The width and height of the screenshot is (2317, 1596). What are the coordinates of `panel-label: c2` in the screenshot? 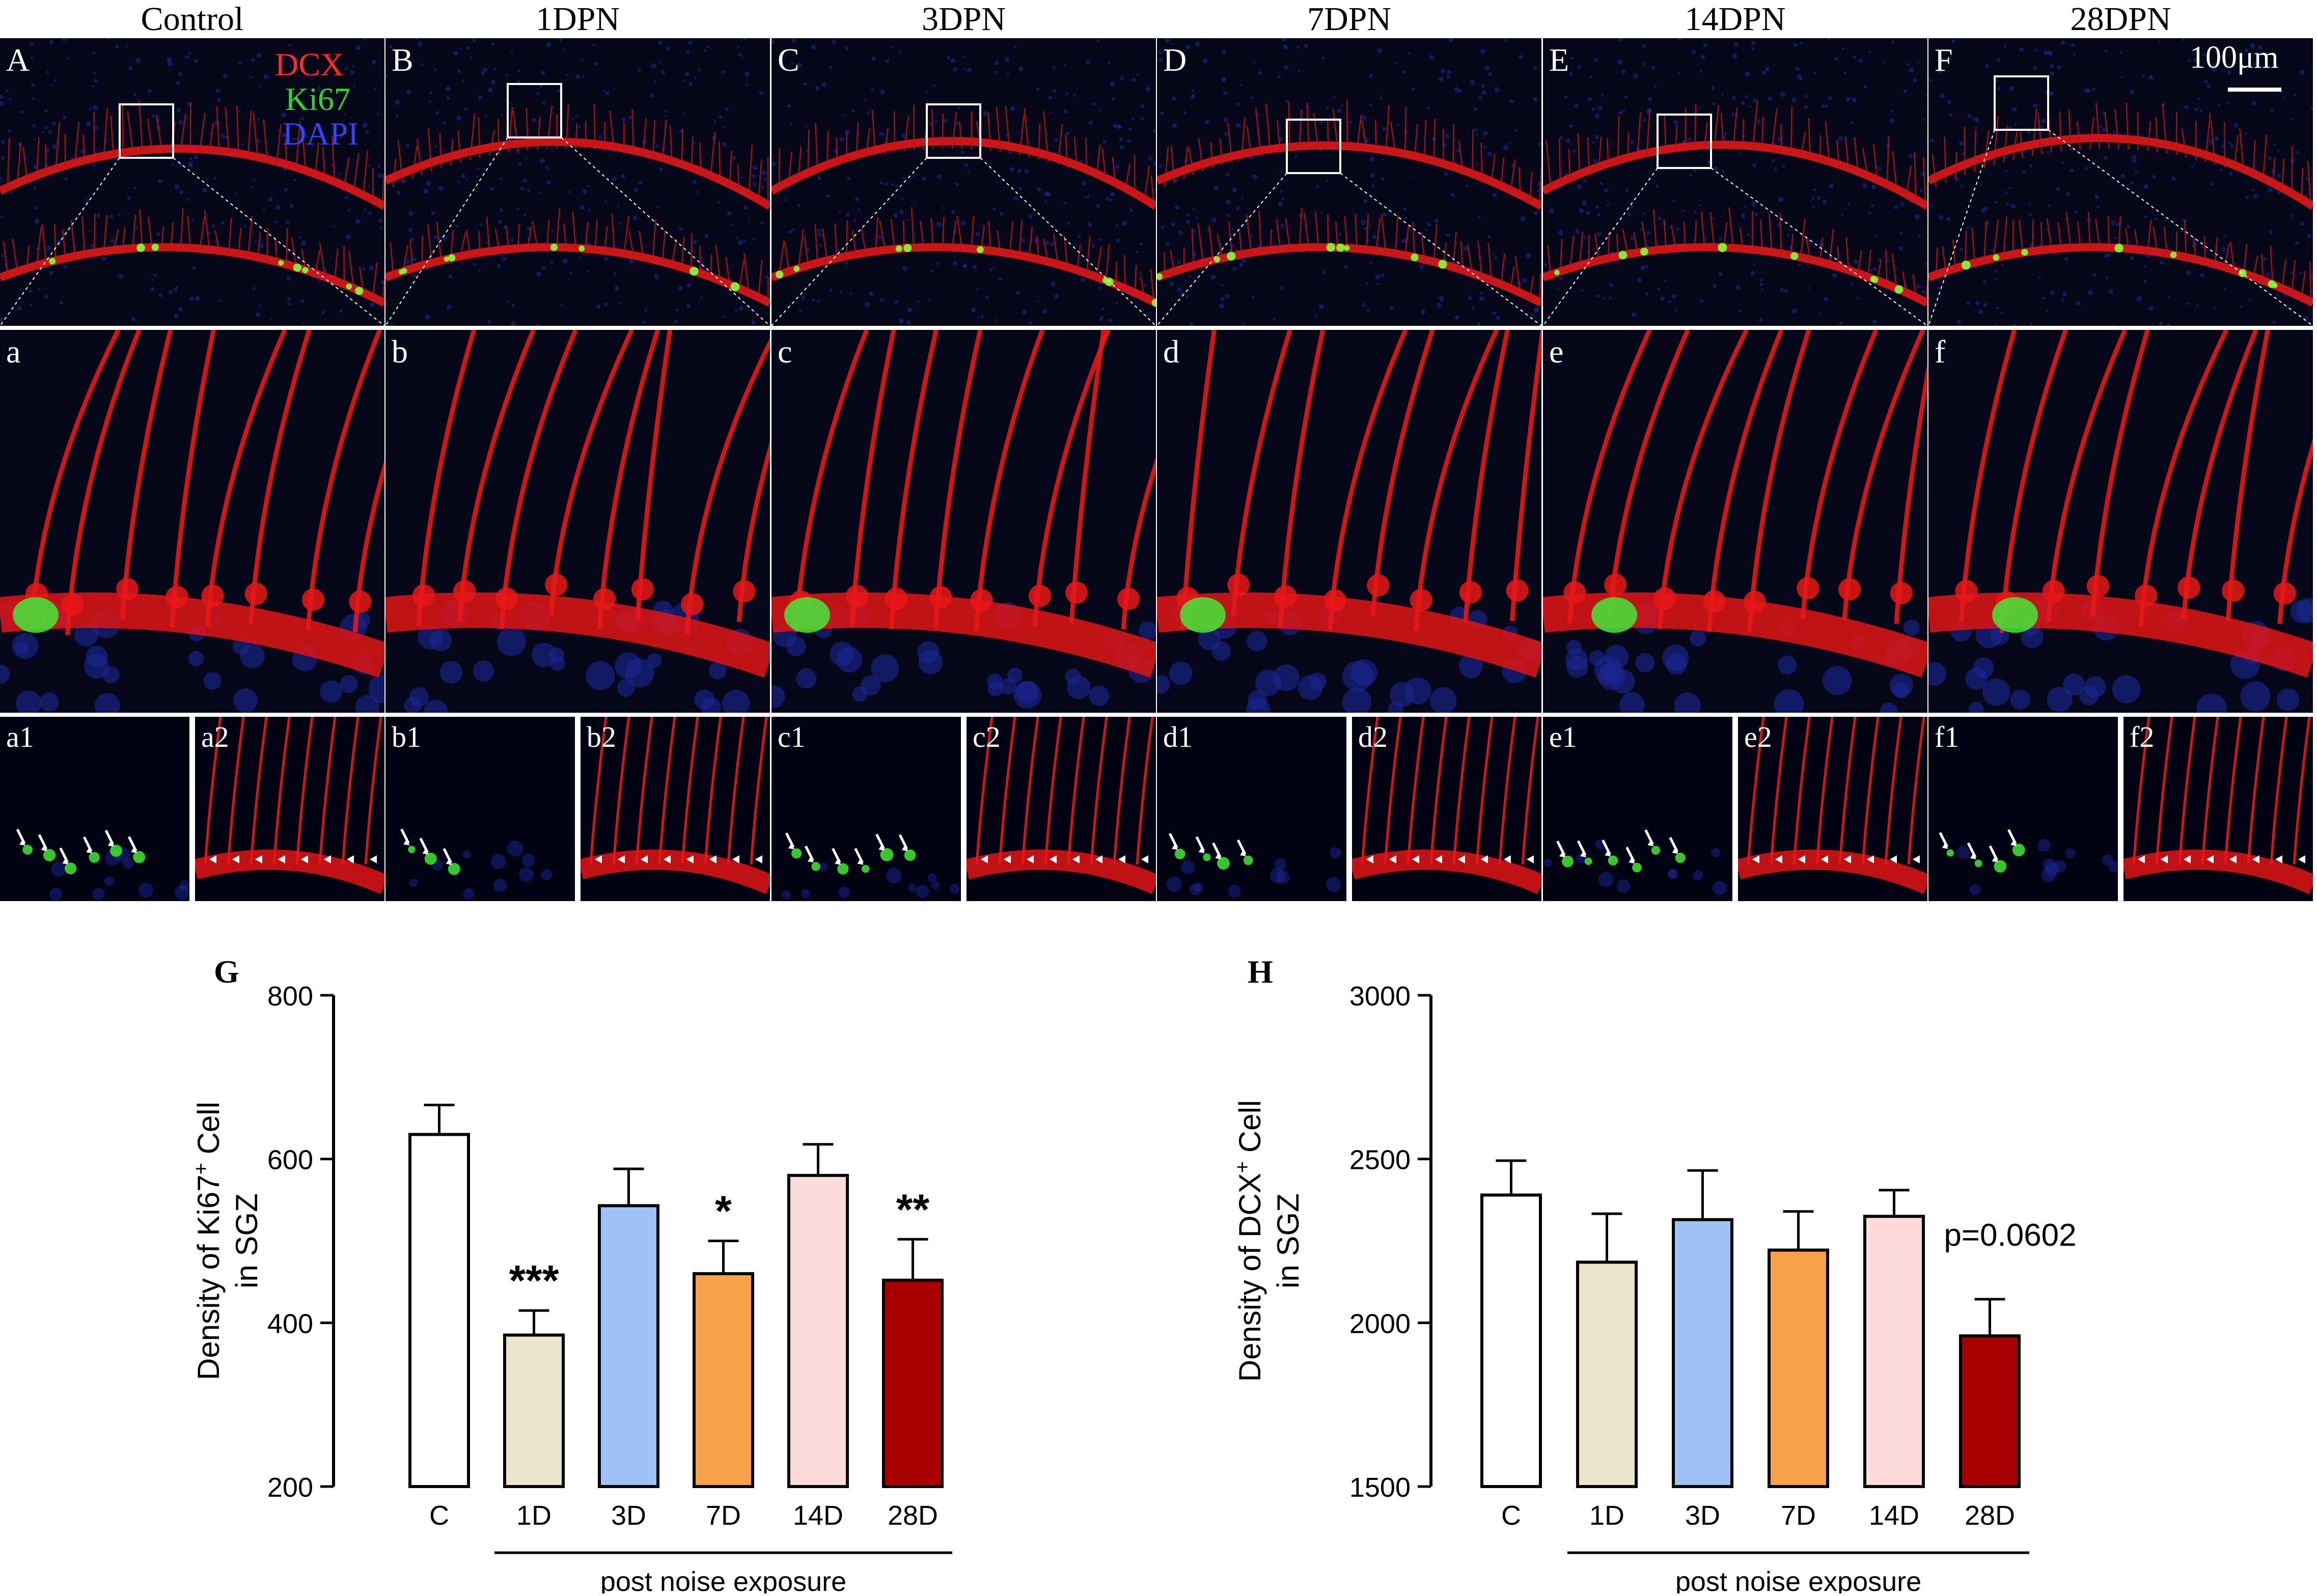 It's located at (987, 737).